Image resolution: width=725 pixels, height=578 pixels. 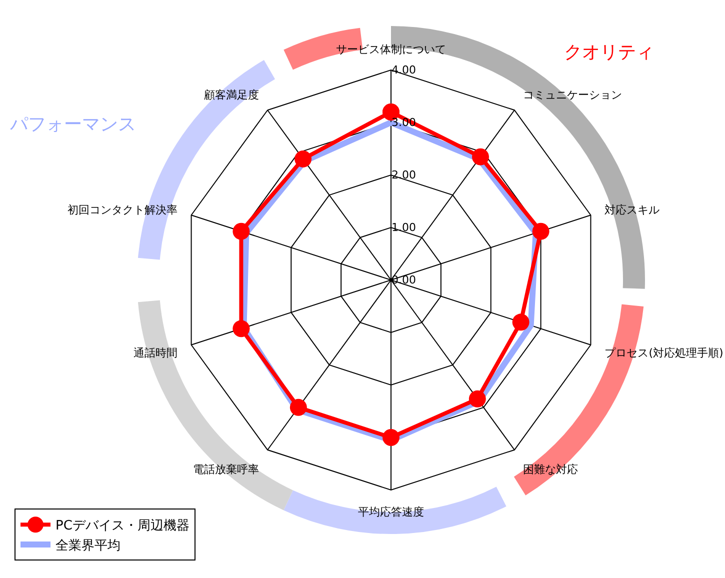 I want to click on spoke-label: 通話時間, so click(x=155, y=353).